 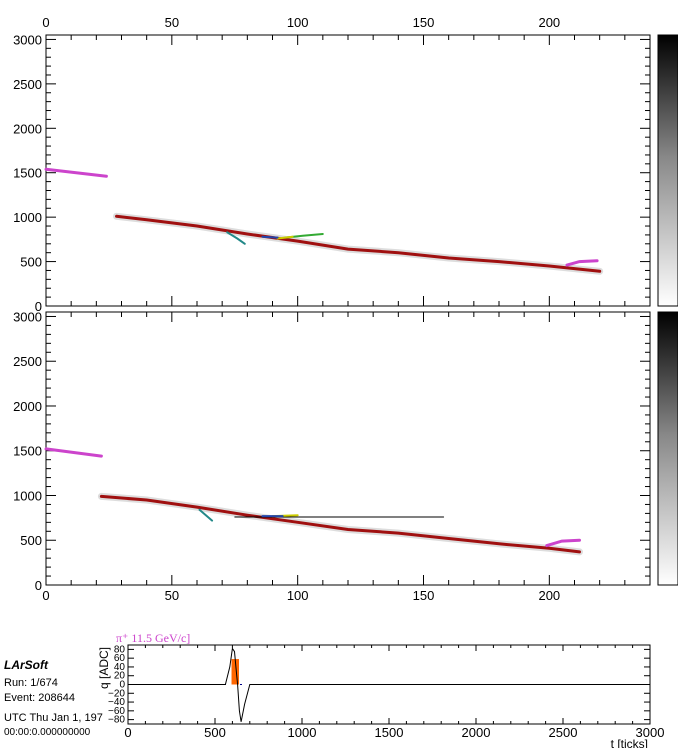 What do you see at coordinates (120, 676) in the screenshot?
I see `wave-y-tick-label: 20` at bounding box center [120, 676].